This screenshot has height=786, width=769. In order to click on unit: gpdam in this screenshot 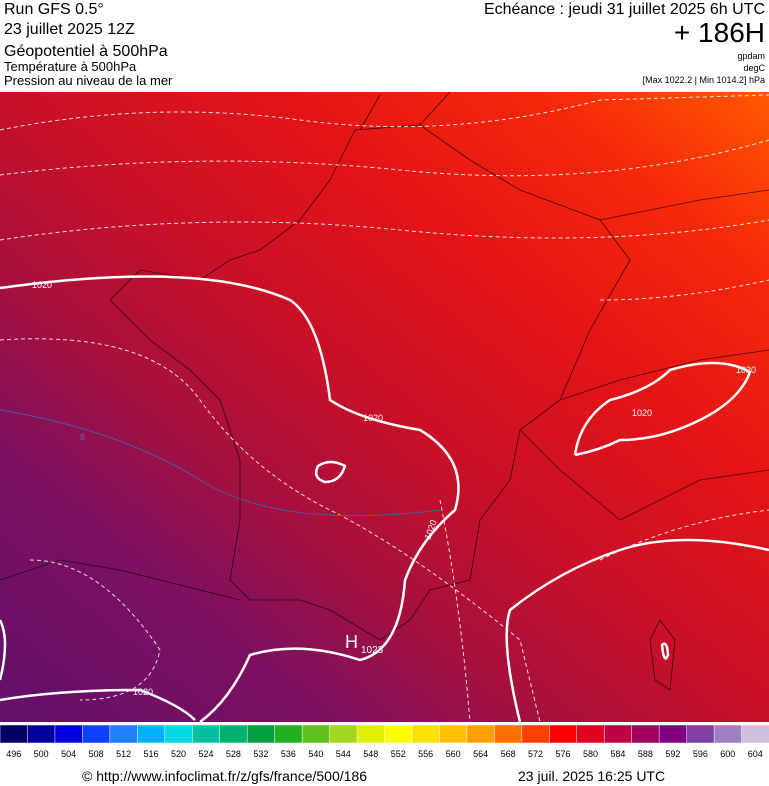, I will do `click(751, 56)`.